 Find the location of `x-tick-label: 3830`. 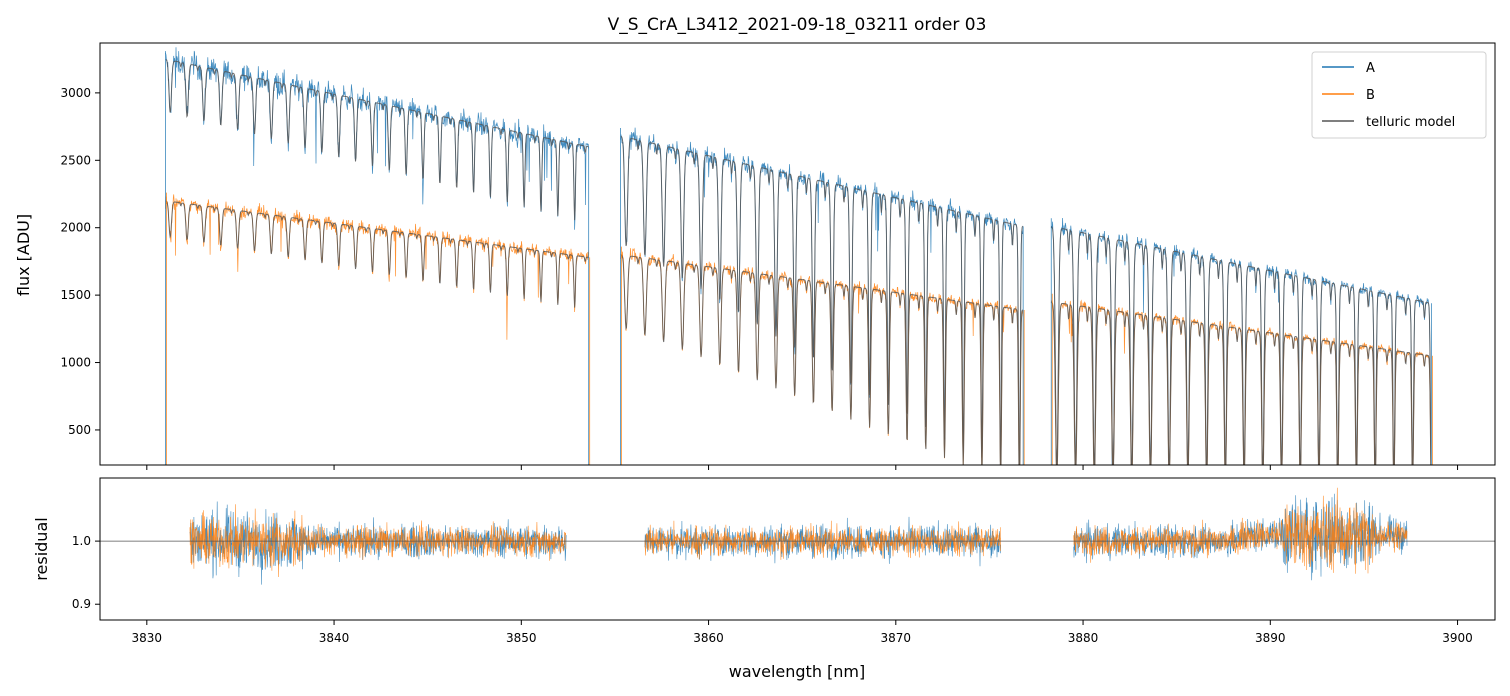

x-tick-label: 3830 is located at coordinates (147, 638).